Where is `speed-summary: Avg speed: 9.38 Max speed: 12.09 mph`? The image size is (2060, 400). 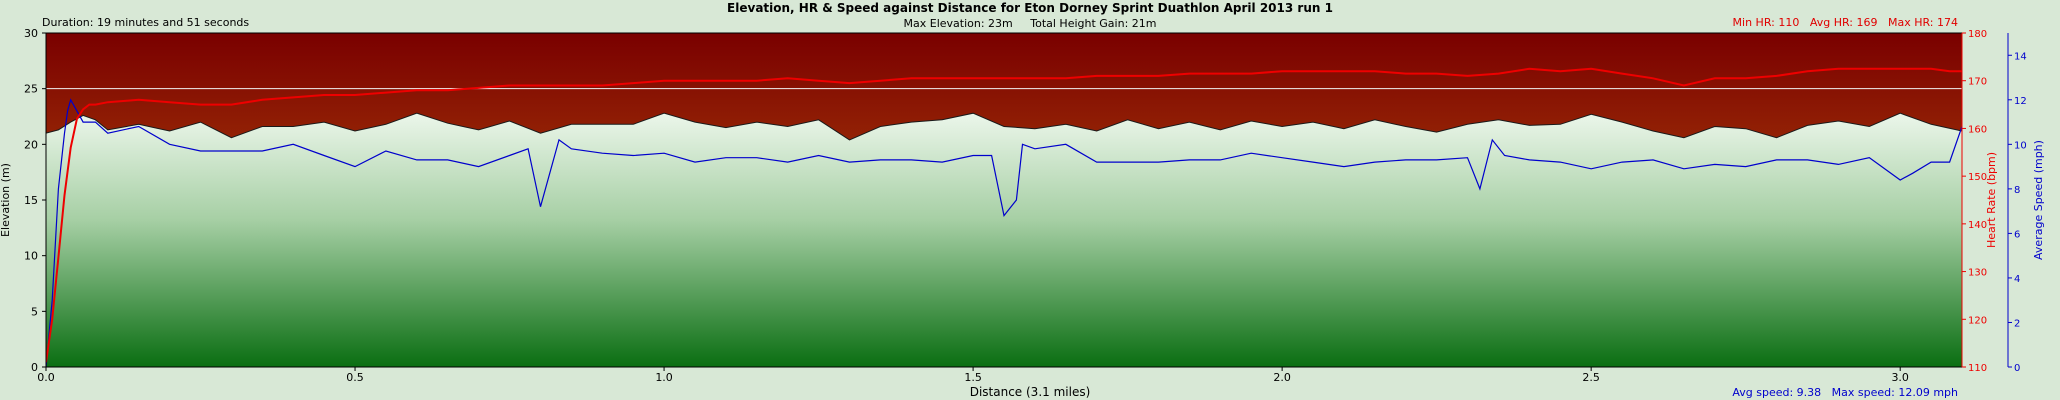 speed-summary: Avg speed: 9.38 Max speed: 12.09 mph is located at coordinates (1845, 392).